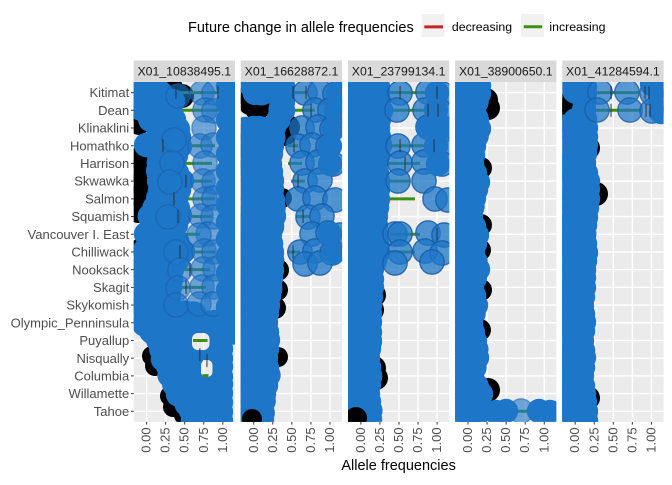 Image resolution: width=672 pixels, height=485 pixels. What do you see at coordinates (482, 27) in the screenshot?
I see `svg-text: decreasing` at bounding box center [482, 27].